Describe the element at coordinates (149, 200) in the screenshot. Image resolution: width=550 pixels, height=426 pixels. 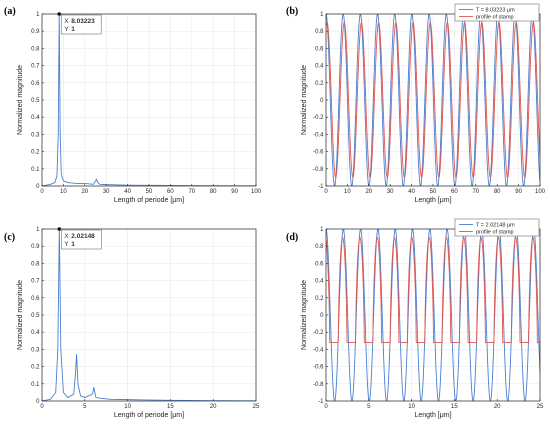
I see `x-axis-label: Length of periode [μm]` at that location.